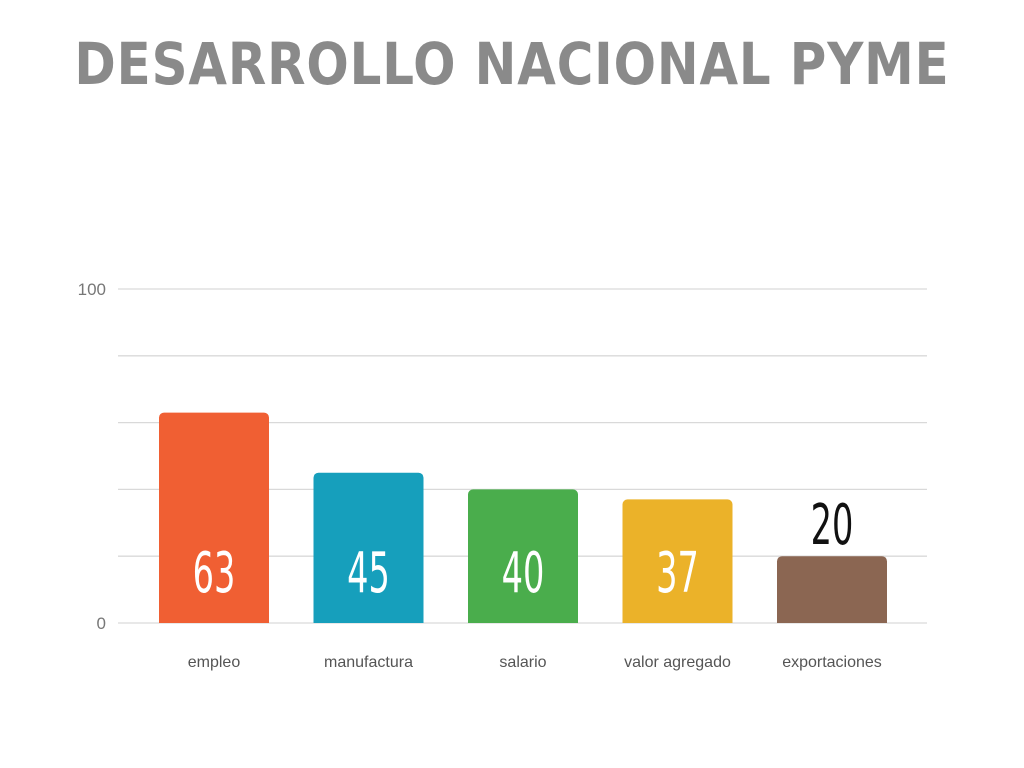  What do you see at coordinates (677, 662) in the screenshot?
I see `x-tick-label: valor agregado` at bounding box center [677, 662].